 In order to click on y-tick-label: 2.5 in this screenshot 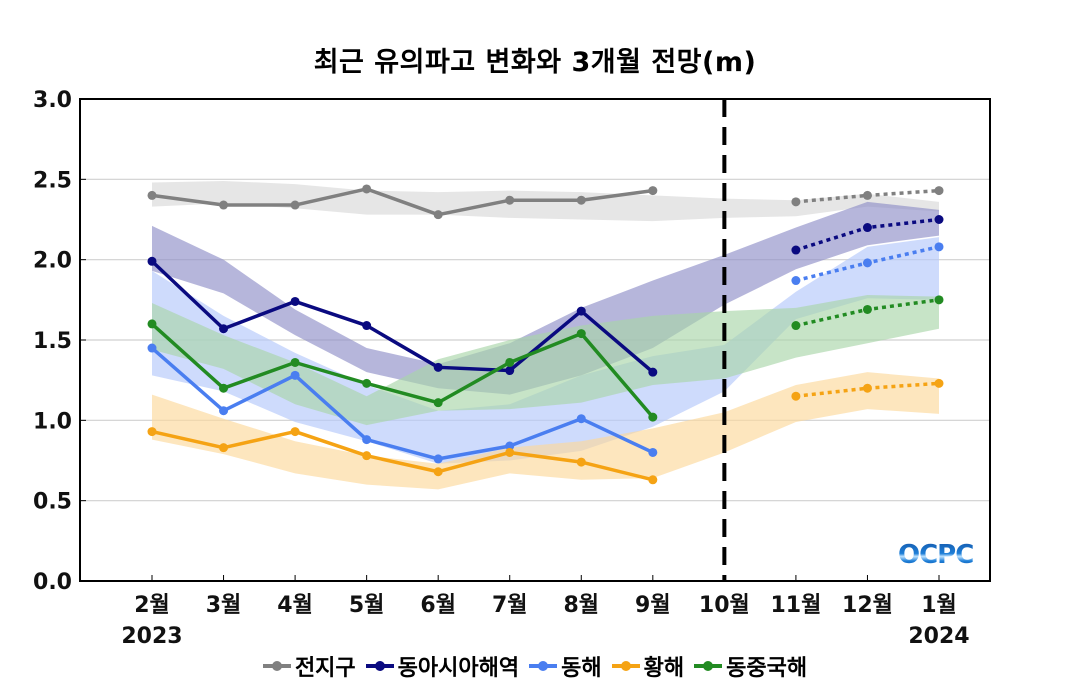, I will do `click(52, 180)`.